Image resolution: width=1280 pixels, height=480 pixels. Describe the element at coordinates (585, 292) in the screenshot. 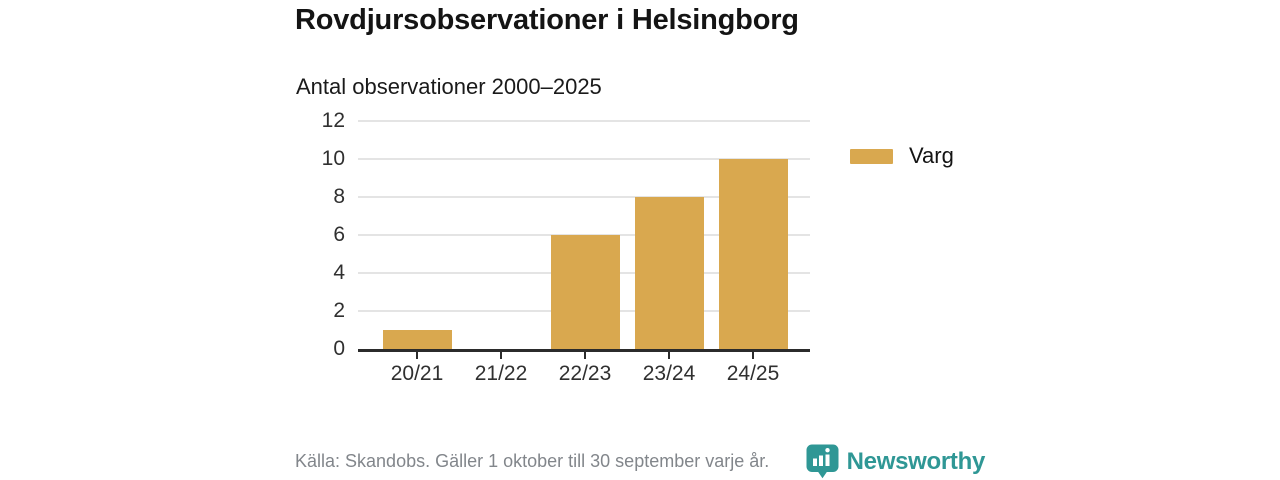

I see `bar-22/23` at that location.